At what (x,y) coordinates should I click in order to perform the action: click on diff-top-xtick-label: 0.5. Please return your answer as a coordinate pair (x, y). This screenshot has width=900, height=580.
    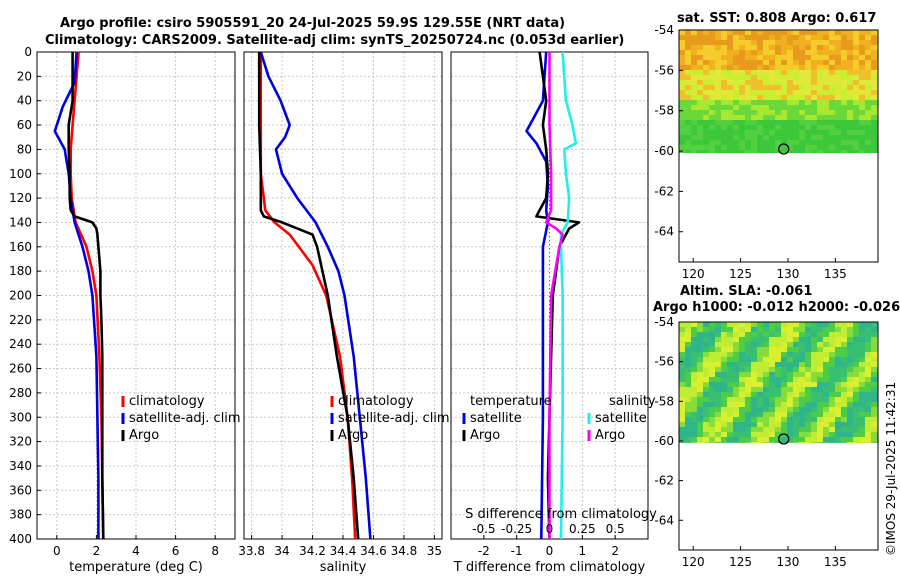
    Looking at the image, I should click on (615, 529).